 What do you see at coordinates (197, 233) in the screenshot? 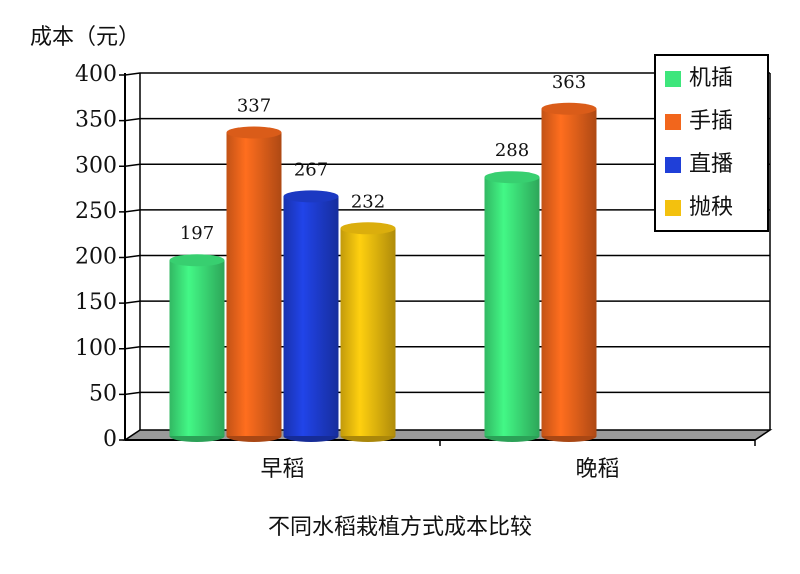
I see `data-label: 197` at bounding box center [197, 233].